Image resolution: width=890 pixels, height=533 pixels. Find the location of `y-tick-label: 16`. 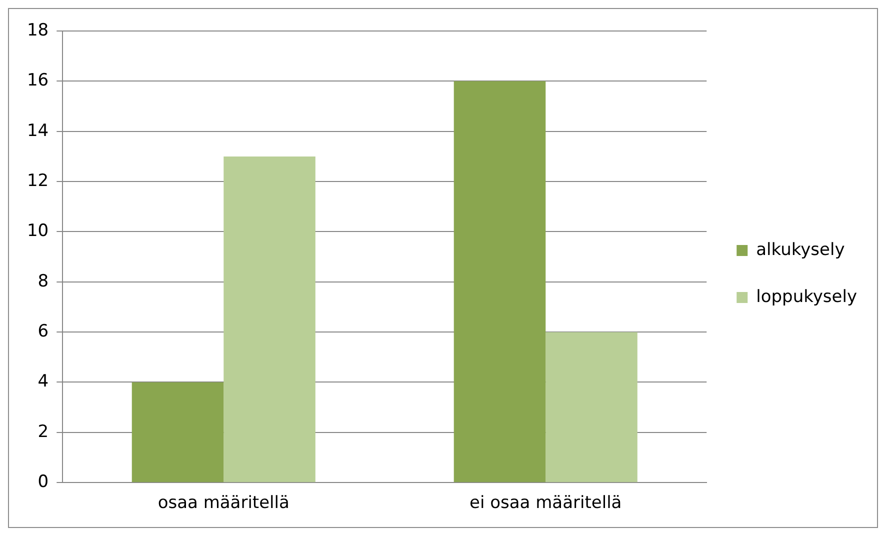

y-tick-label: 16 is located at coordinates (37, 80).